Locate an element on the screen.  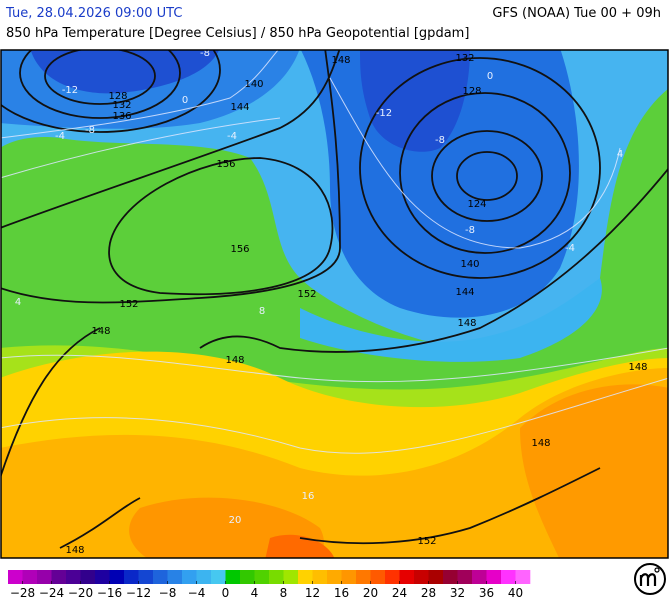
colorbar-label: 12 is located at coordinates (312, 593).